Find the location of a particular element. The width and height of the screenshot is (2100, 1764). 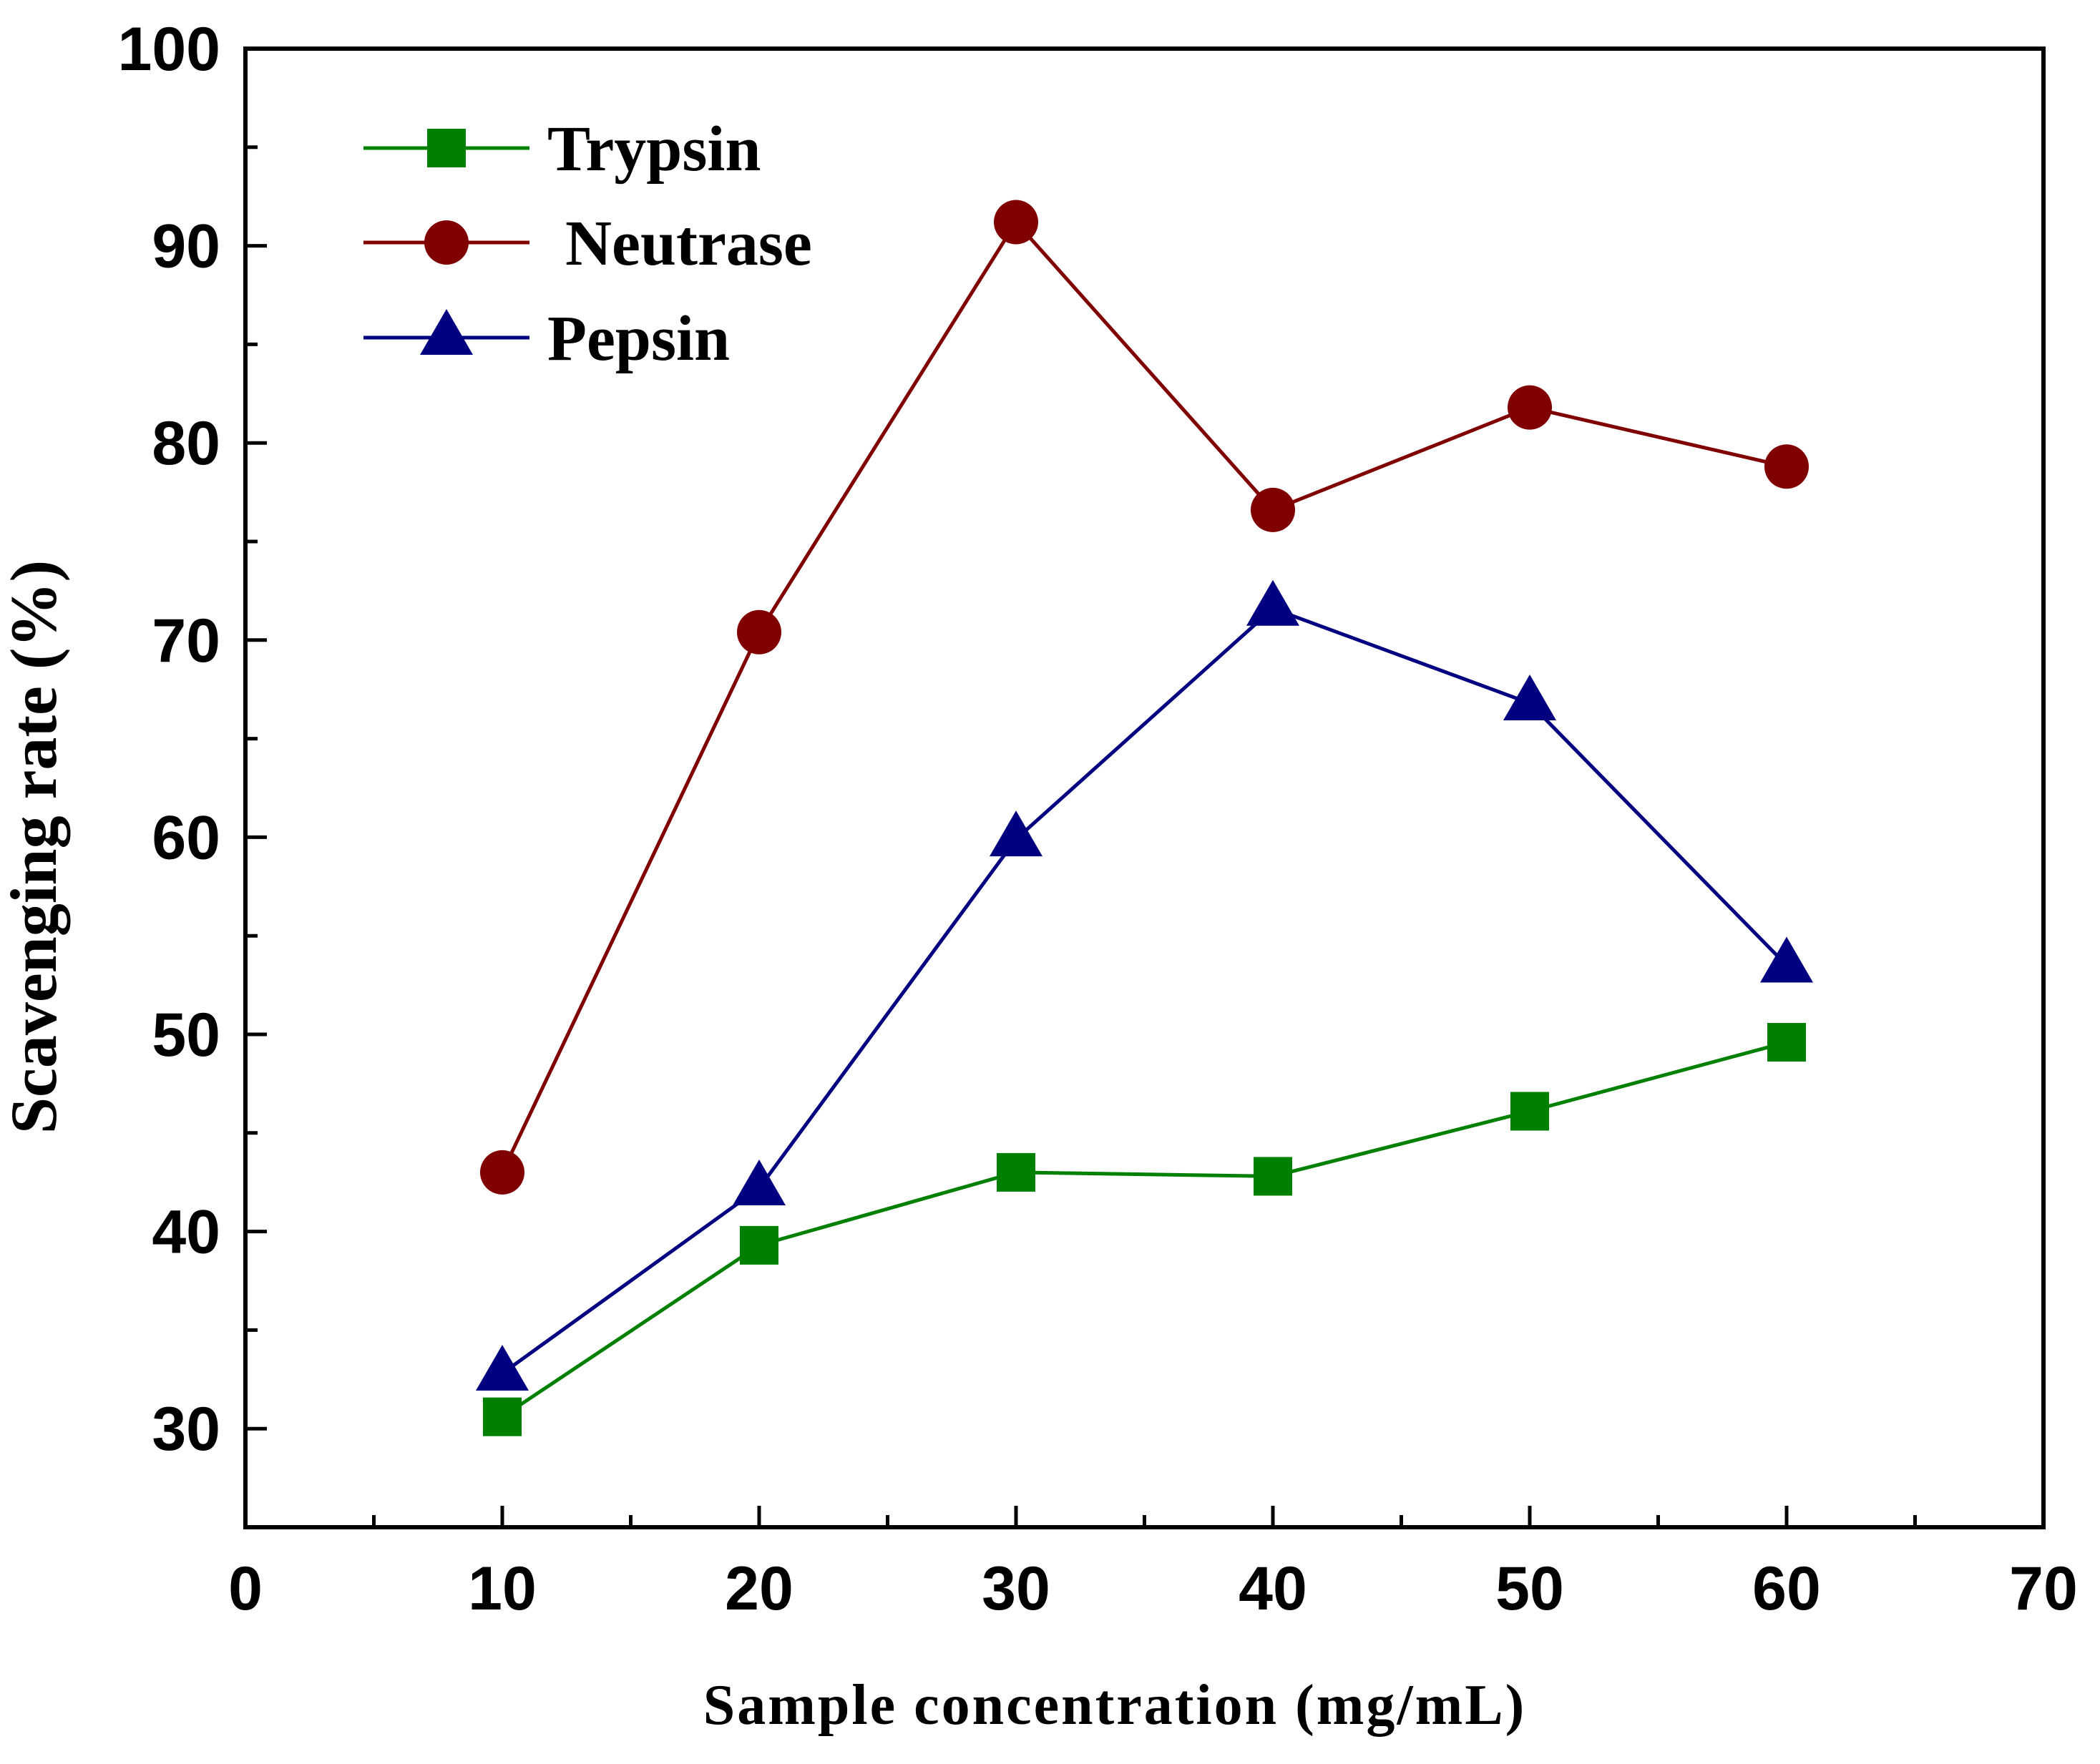

y-tick-label: 30 is located at coordinates (186, 1429).